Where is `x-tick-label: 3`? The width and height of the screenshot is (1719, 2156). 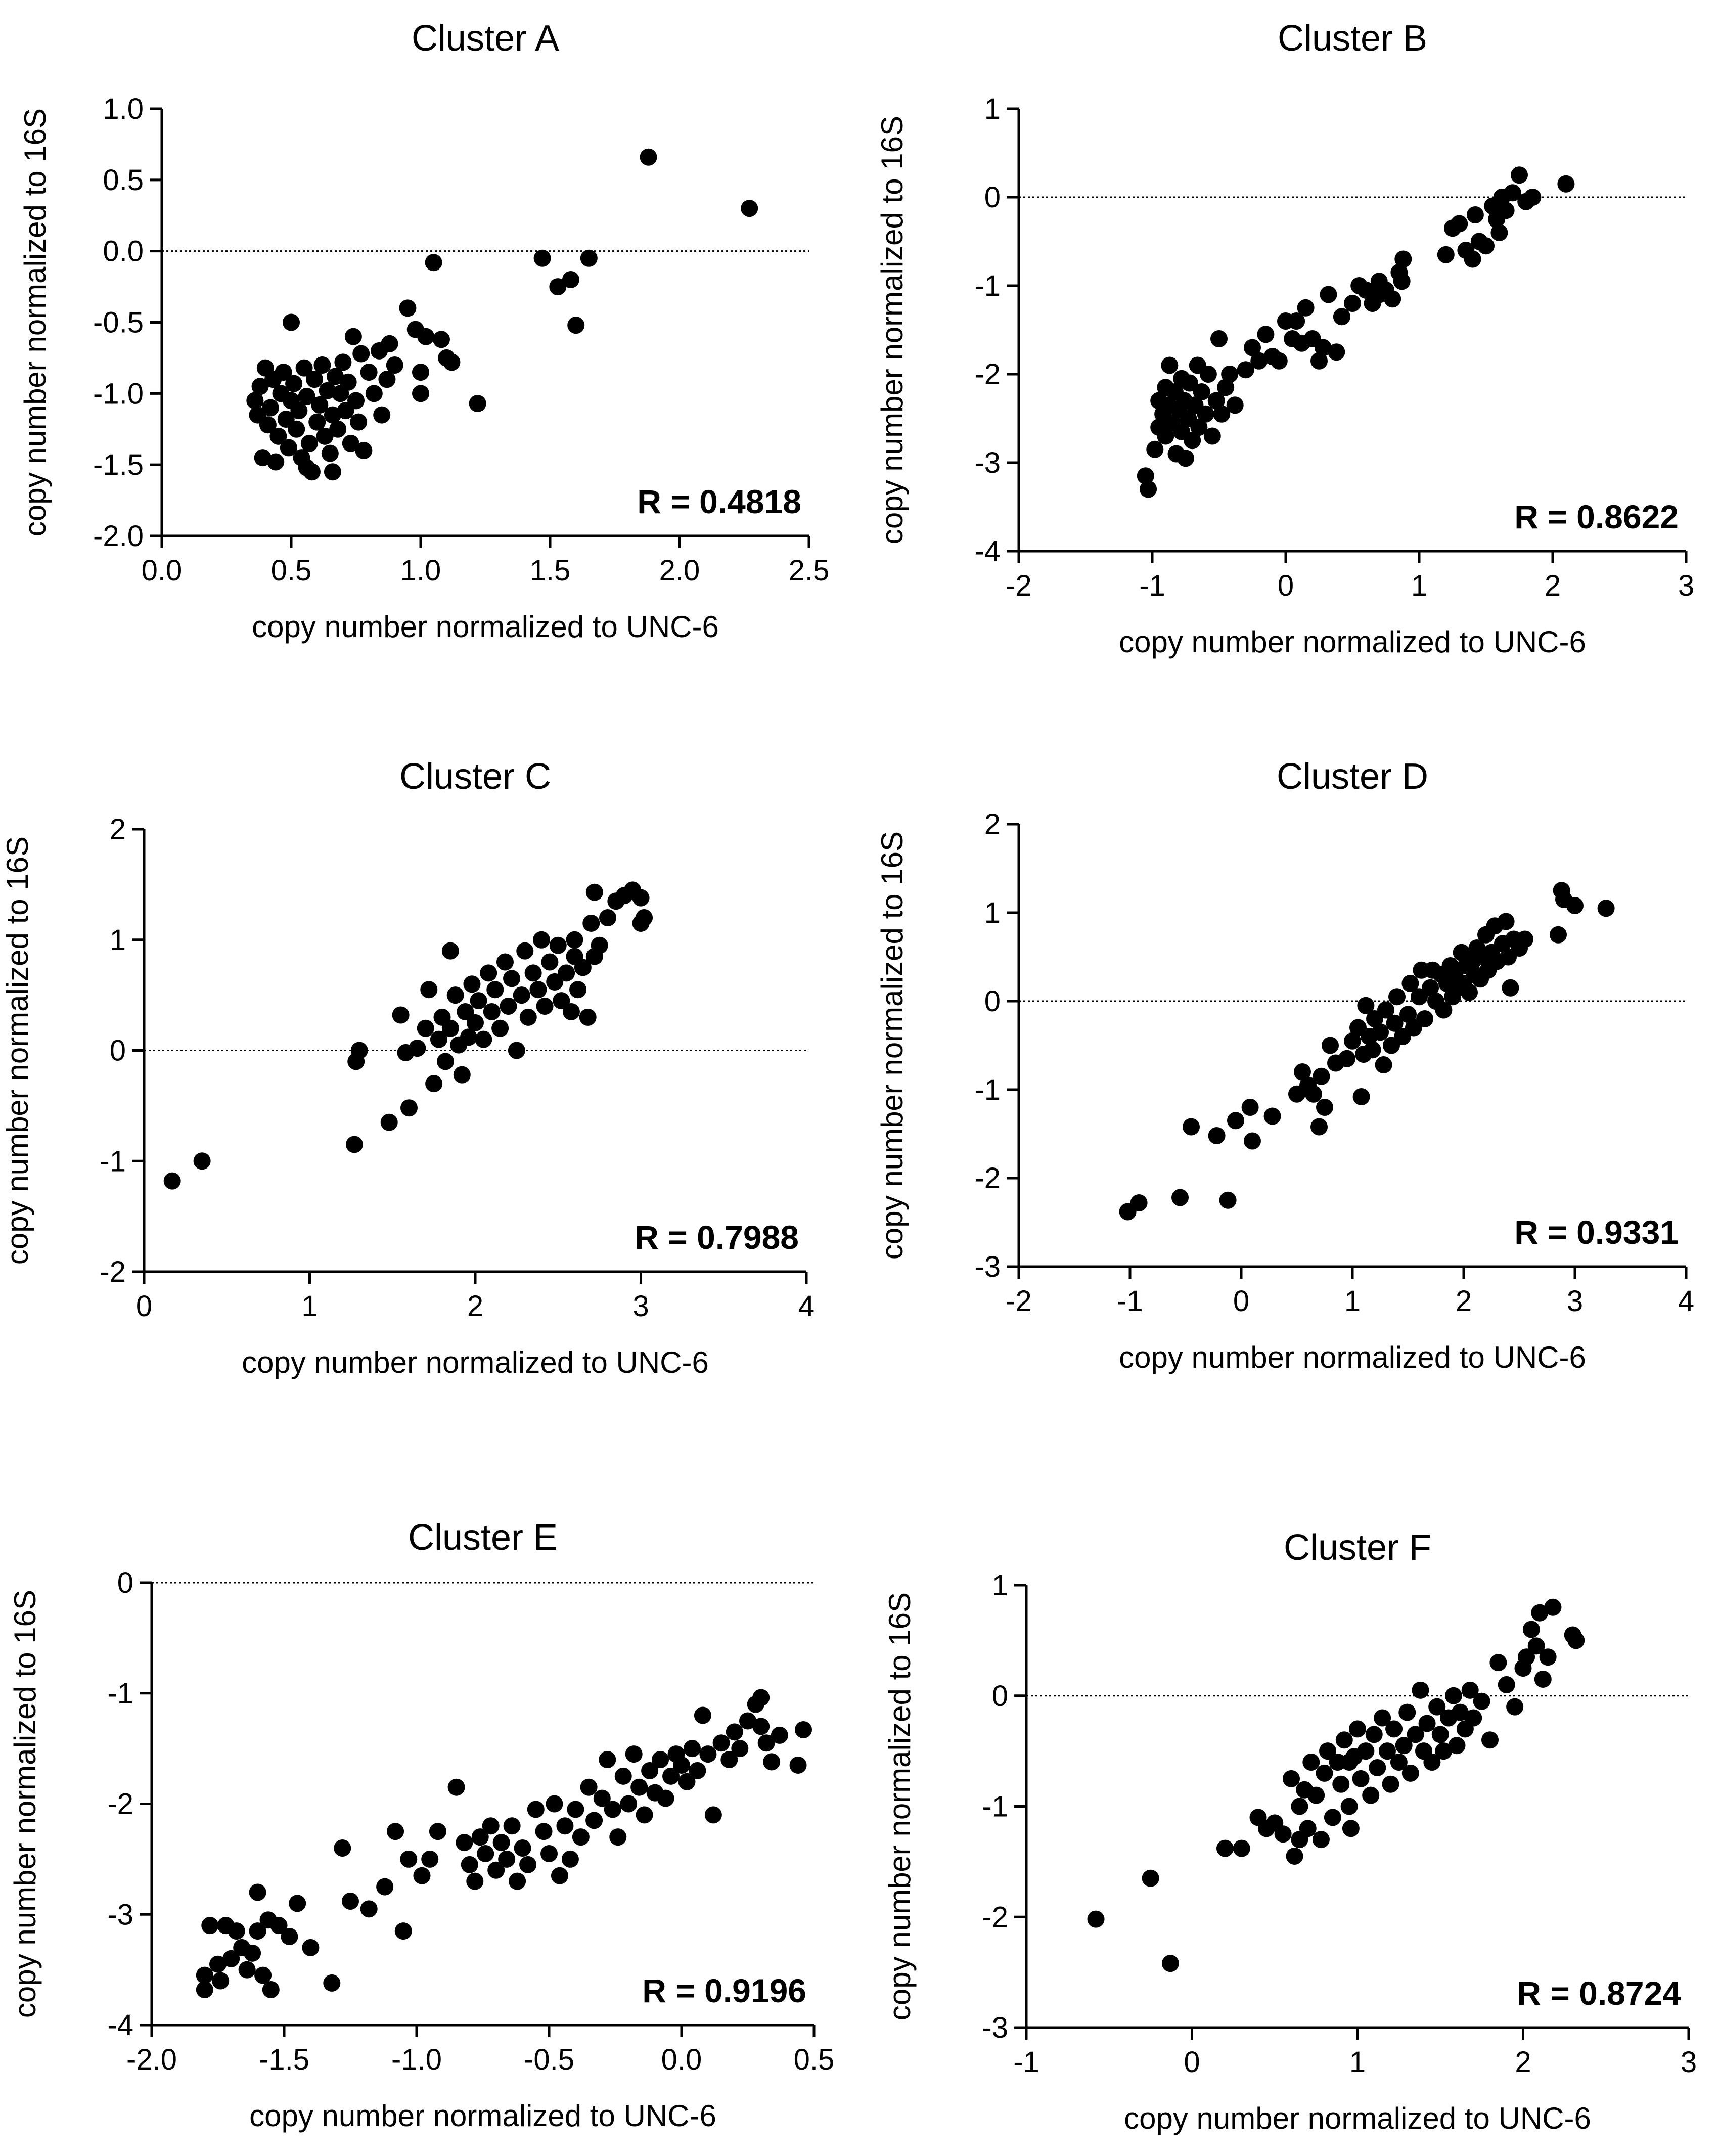
x-tick-label: 3 is located at coordinates (1689, 2062).